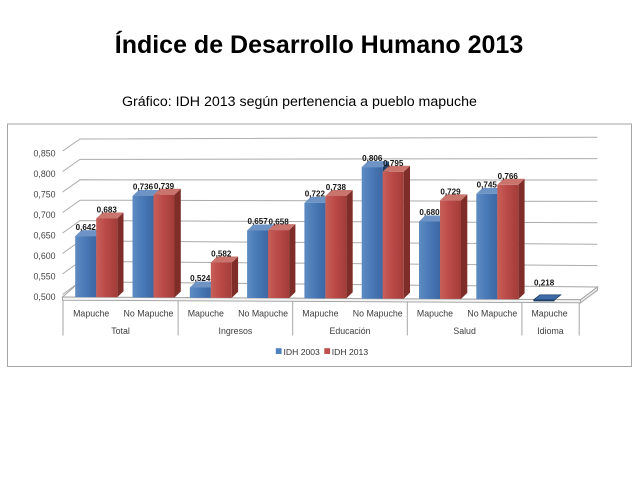 The height and width of the screenshot is (479, 638). I want to click on svg-text: 0,736, so click(143, 187).